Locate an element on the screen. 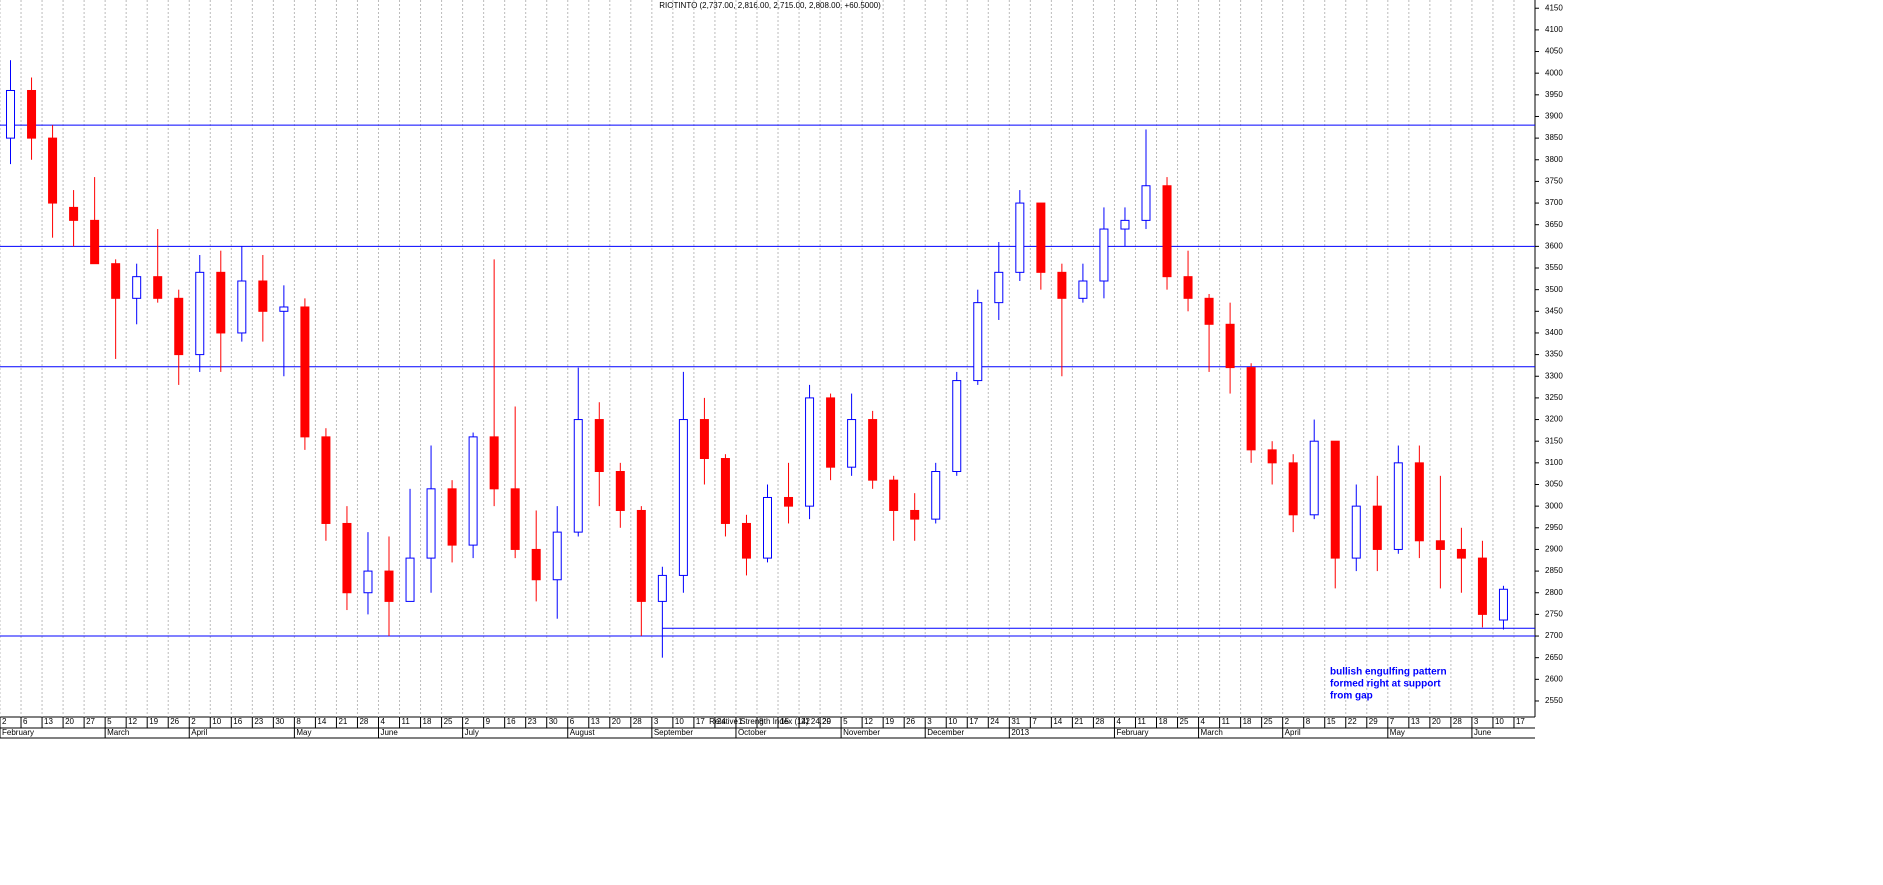 The image size is (1883, 885). x-tick-label: 4 is located at coordinates (1203, 721).